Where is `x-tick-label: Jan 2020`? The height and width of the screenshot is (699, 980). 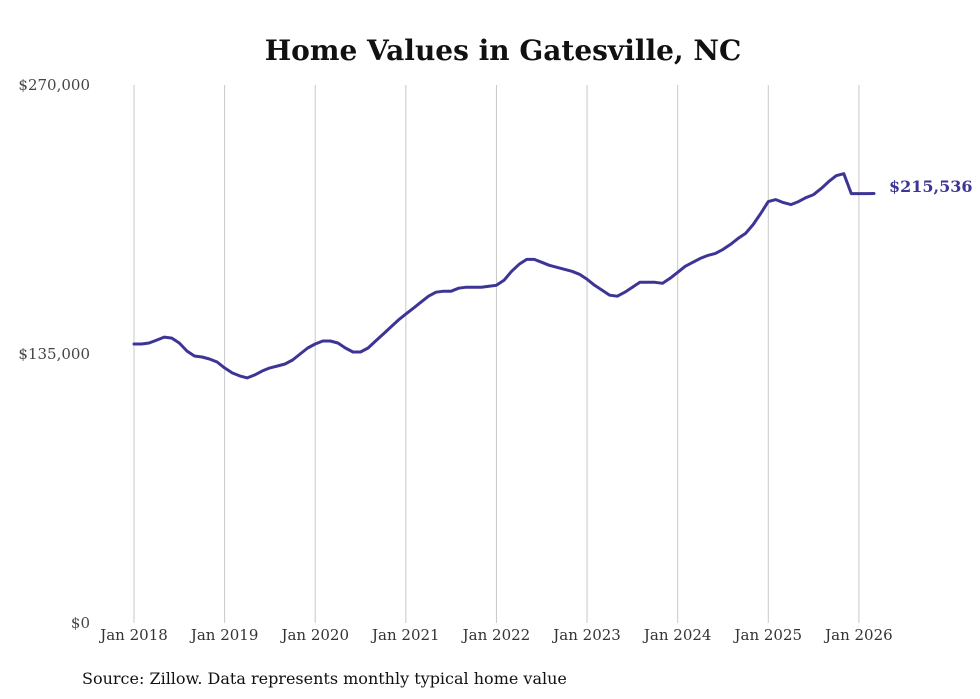 x-tick-label: Jan 2020 is located at coordinates (314, 635).